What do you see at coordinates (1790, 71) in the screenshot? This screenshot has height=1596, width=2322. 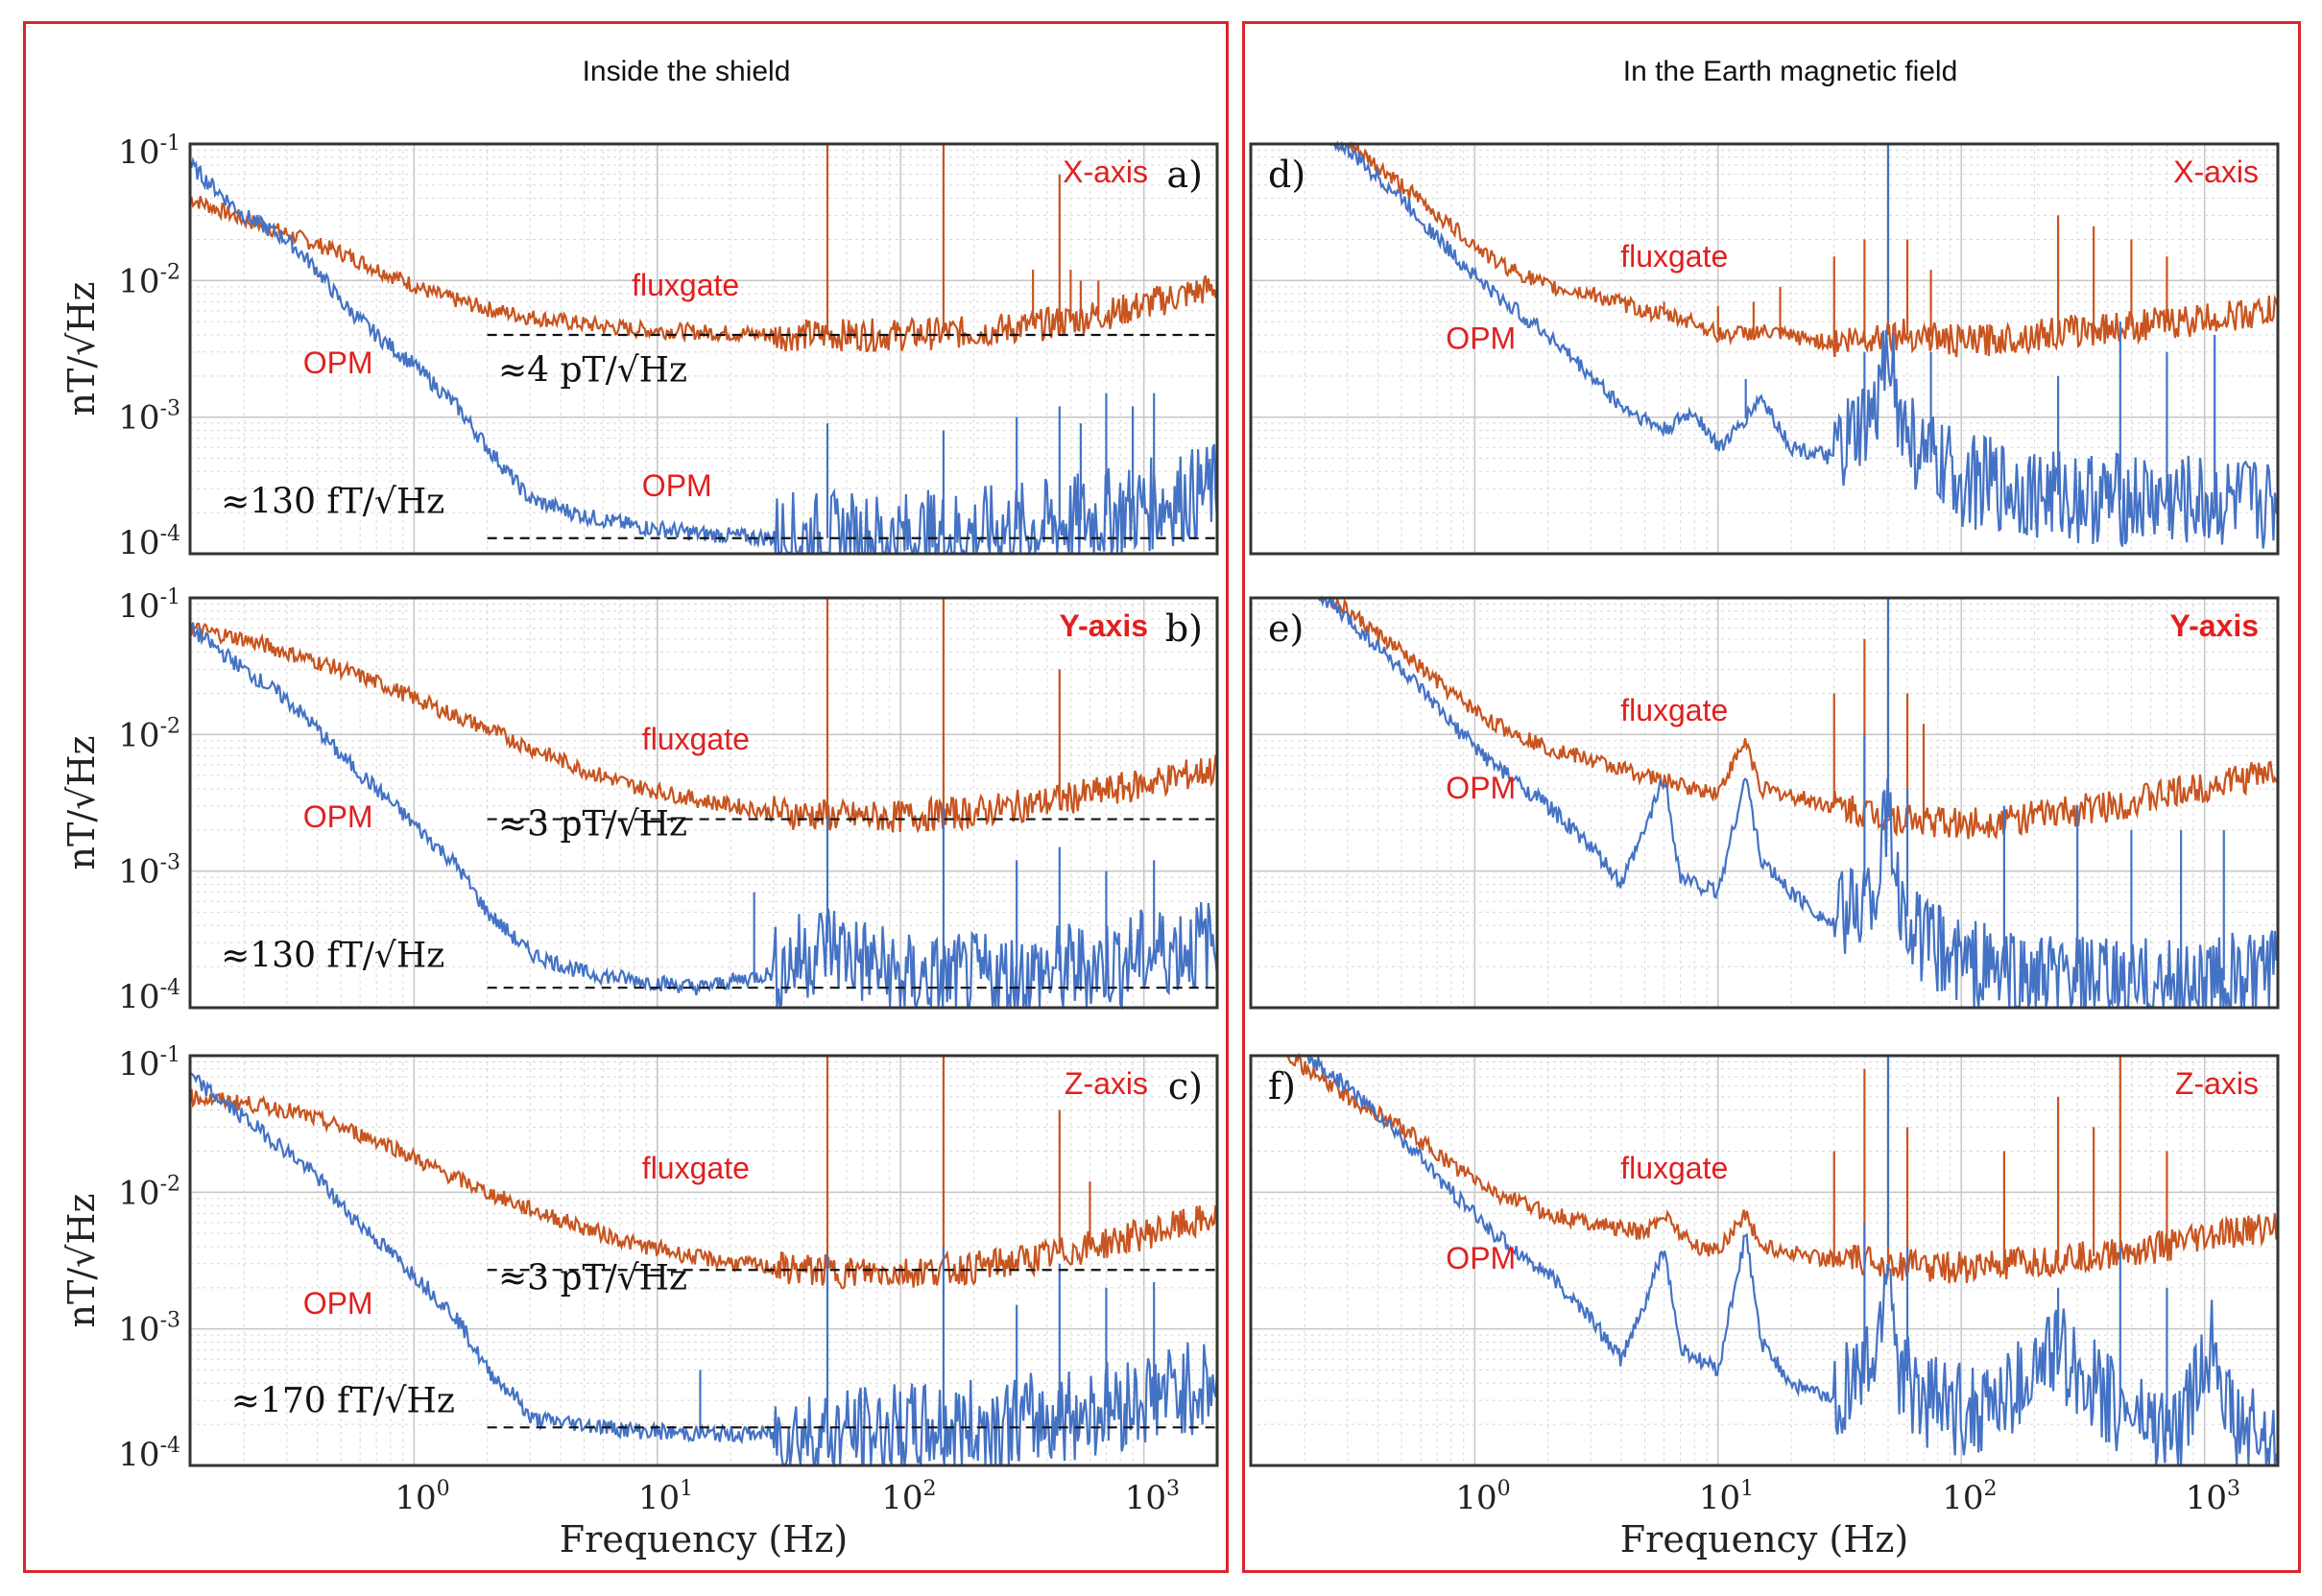 I see `right-group-title: In the Earth magnetic field` at bounding box center [1790, 71].